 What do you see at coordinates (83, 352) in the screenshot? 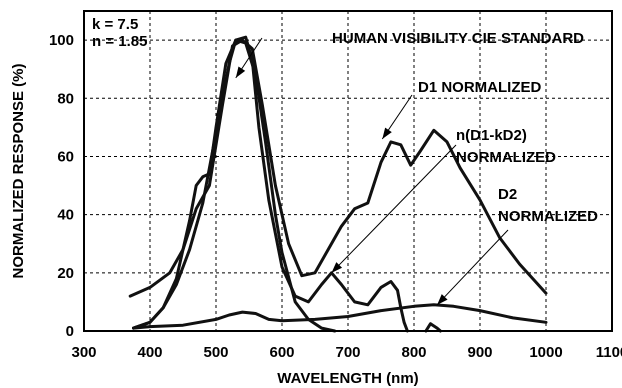
I see `x-tick-label-300: 300` at bounding box center [83, 352].